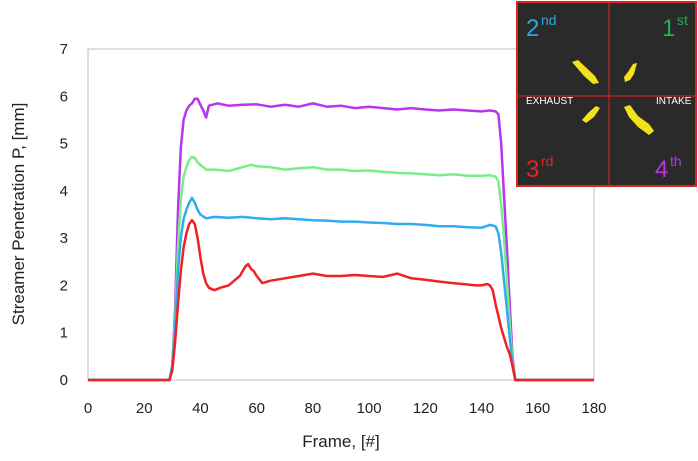 This screenshot has height=461, width=698. What do you see at coordinates (200, 408) in the screenshot?
I see `x-tick-label: 40` at bounding box center [200, 408].